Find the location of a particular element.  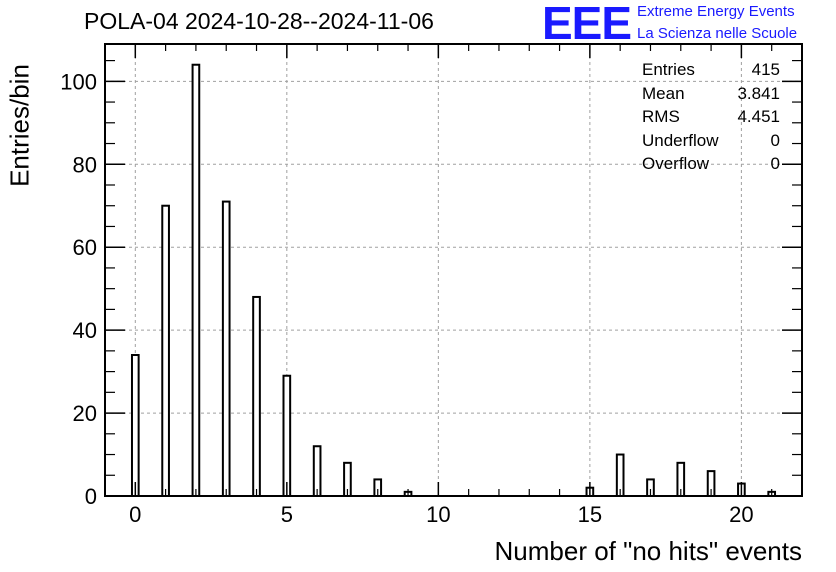

x-tick-label: 5 is located at coordinates (287, 514).